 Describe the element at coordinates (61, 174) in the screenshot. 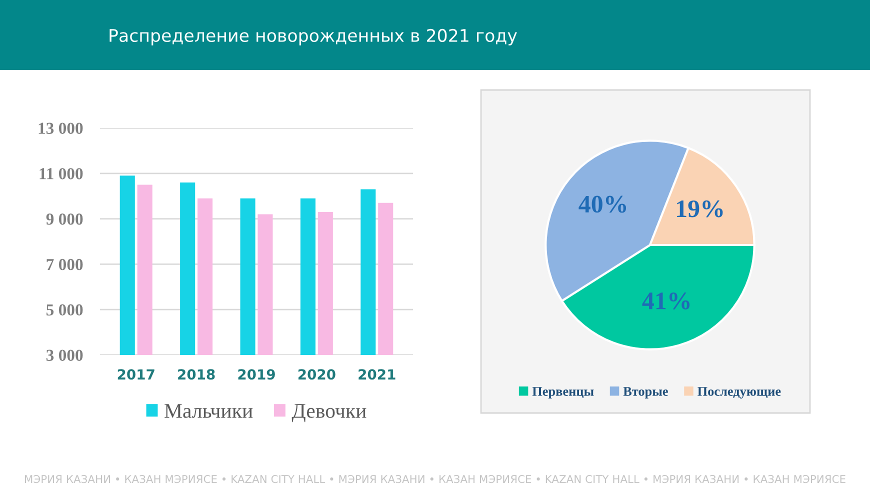

I see `y-tick-label: 11 000` at that location.